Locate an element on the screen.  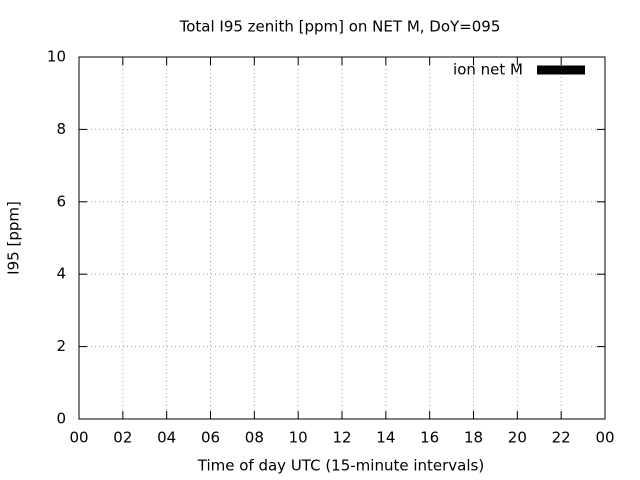
x-tick-label: 14 is located at coordinates (385, 438).